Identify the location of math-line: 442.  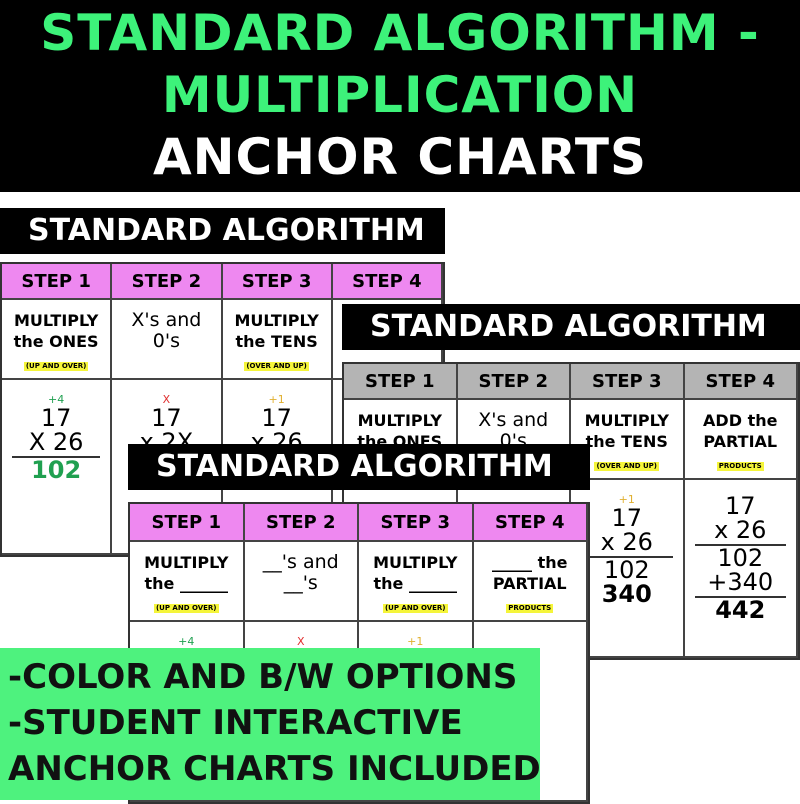
(740, 609).